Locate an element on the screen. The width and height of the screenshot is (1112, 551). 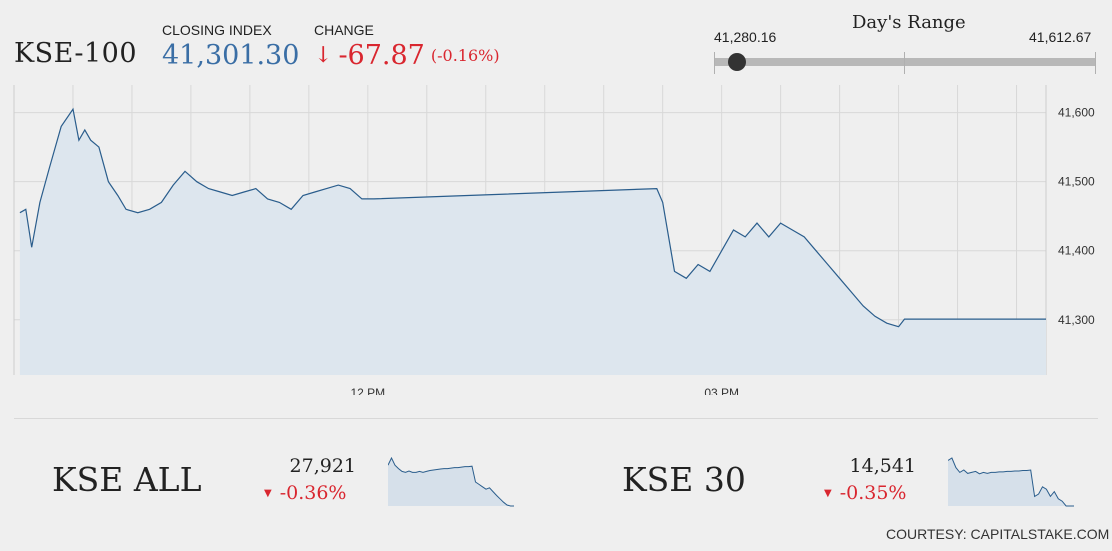
mini-index-name: KSE 30 is located at coordinates (684, 479).